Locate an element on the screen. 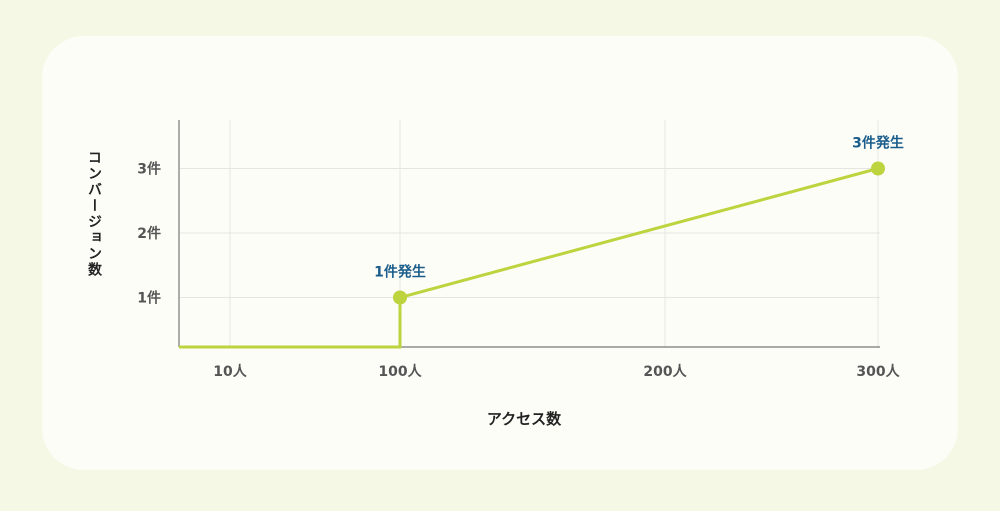 Image resolution: width=1000 pixels, height=511 pixels. y-tick-label: 3件 is located at coordinates (149, 169).